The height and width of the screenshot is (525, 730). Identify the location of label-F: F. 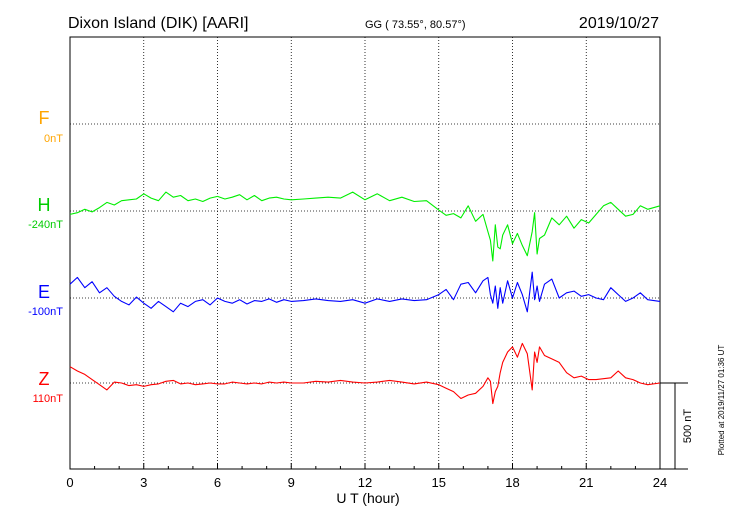
(44, 118).